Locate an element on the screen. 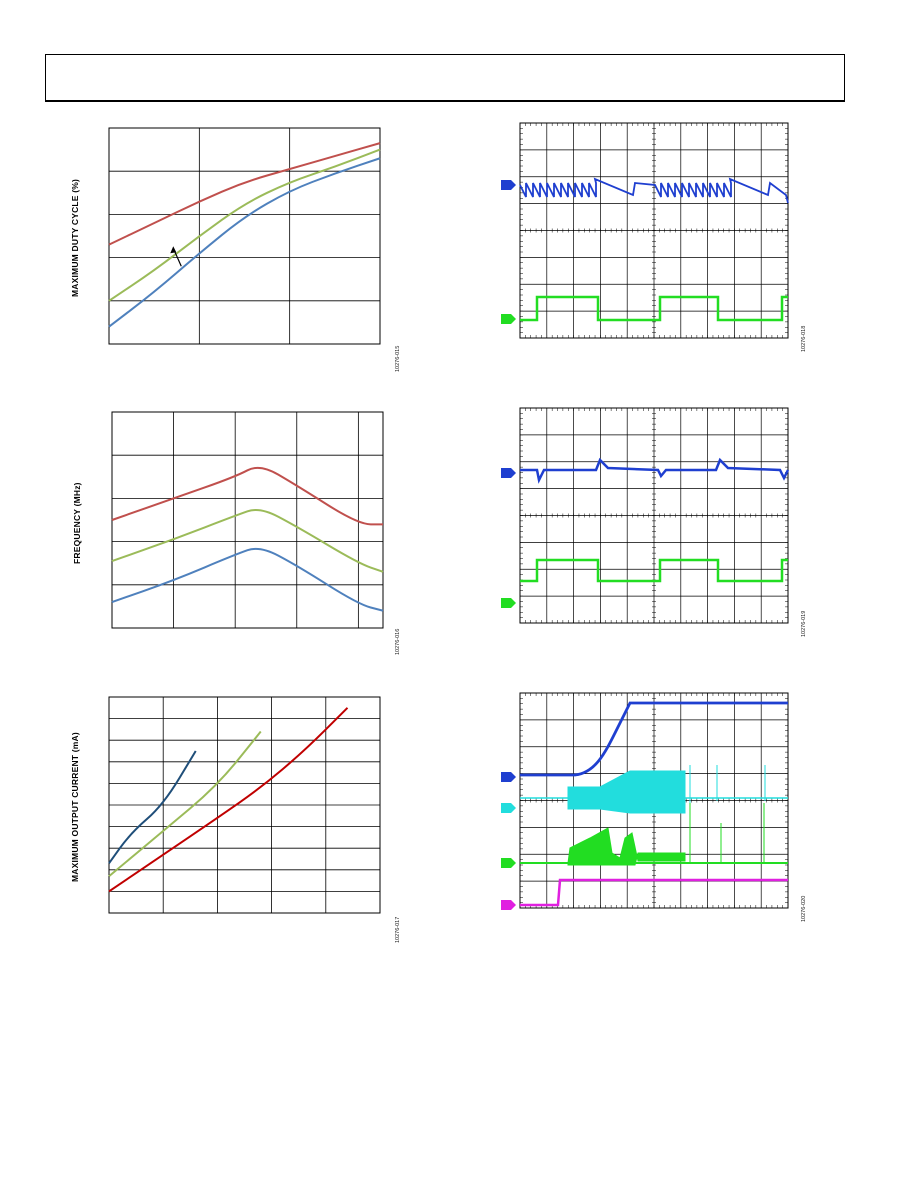 Image resolution: width=918 pixels, height=1188 pixels. frequency-chart is located at coordinates (247, 520).